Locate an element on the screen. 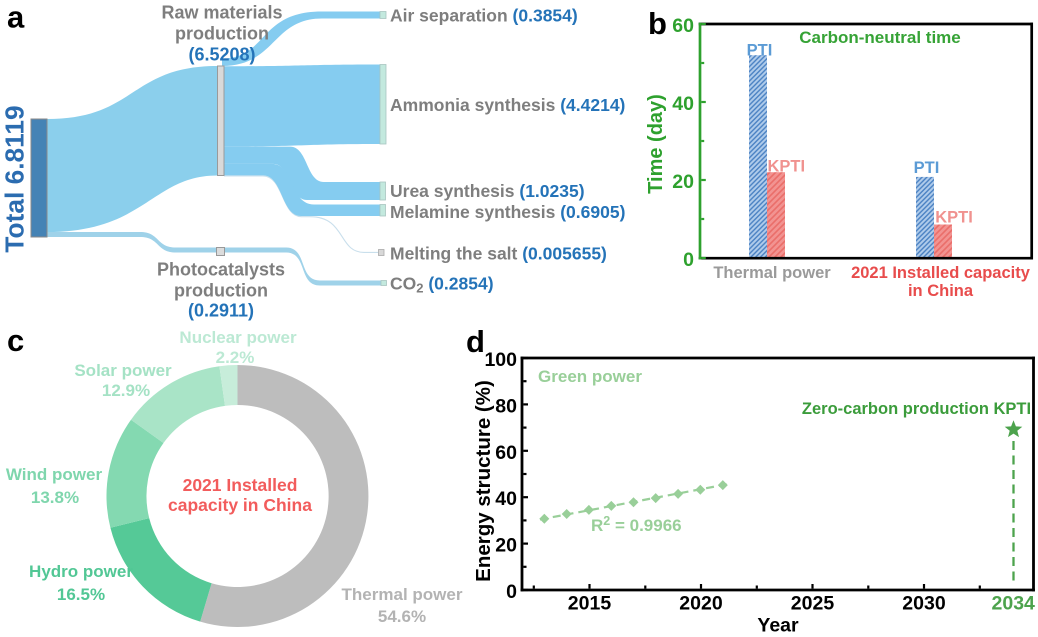  svg-text: 2.2% is located at coordinates (235, 357).